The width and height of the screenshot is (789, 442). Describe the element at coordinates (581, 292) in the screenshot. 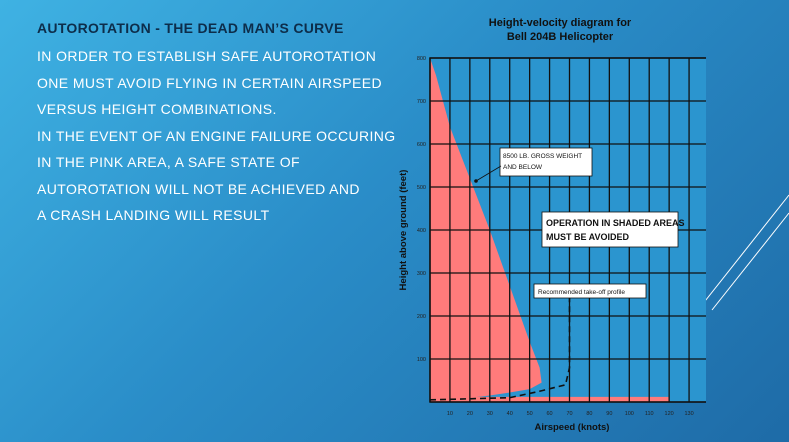

I see `takeoff-label: Recommended take-off profile` at that location.